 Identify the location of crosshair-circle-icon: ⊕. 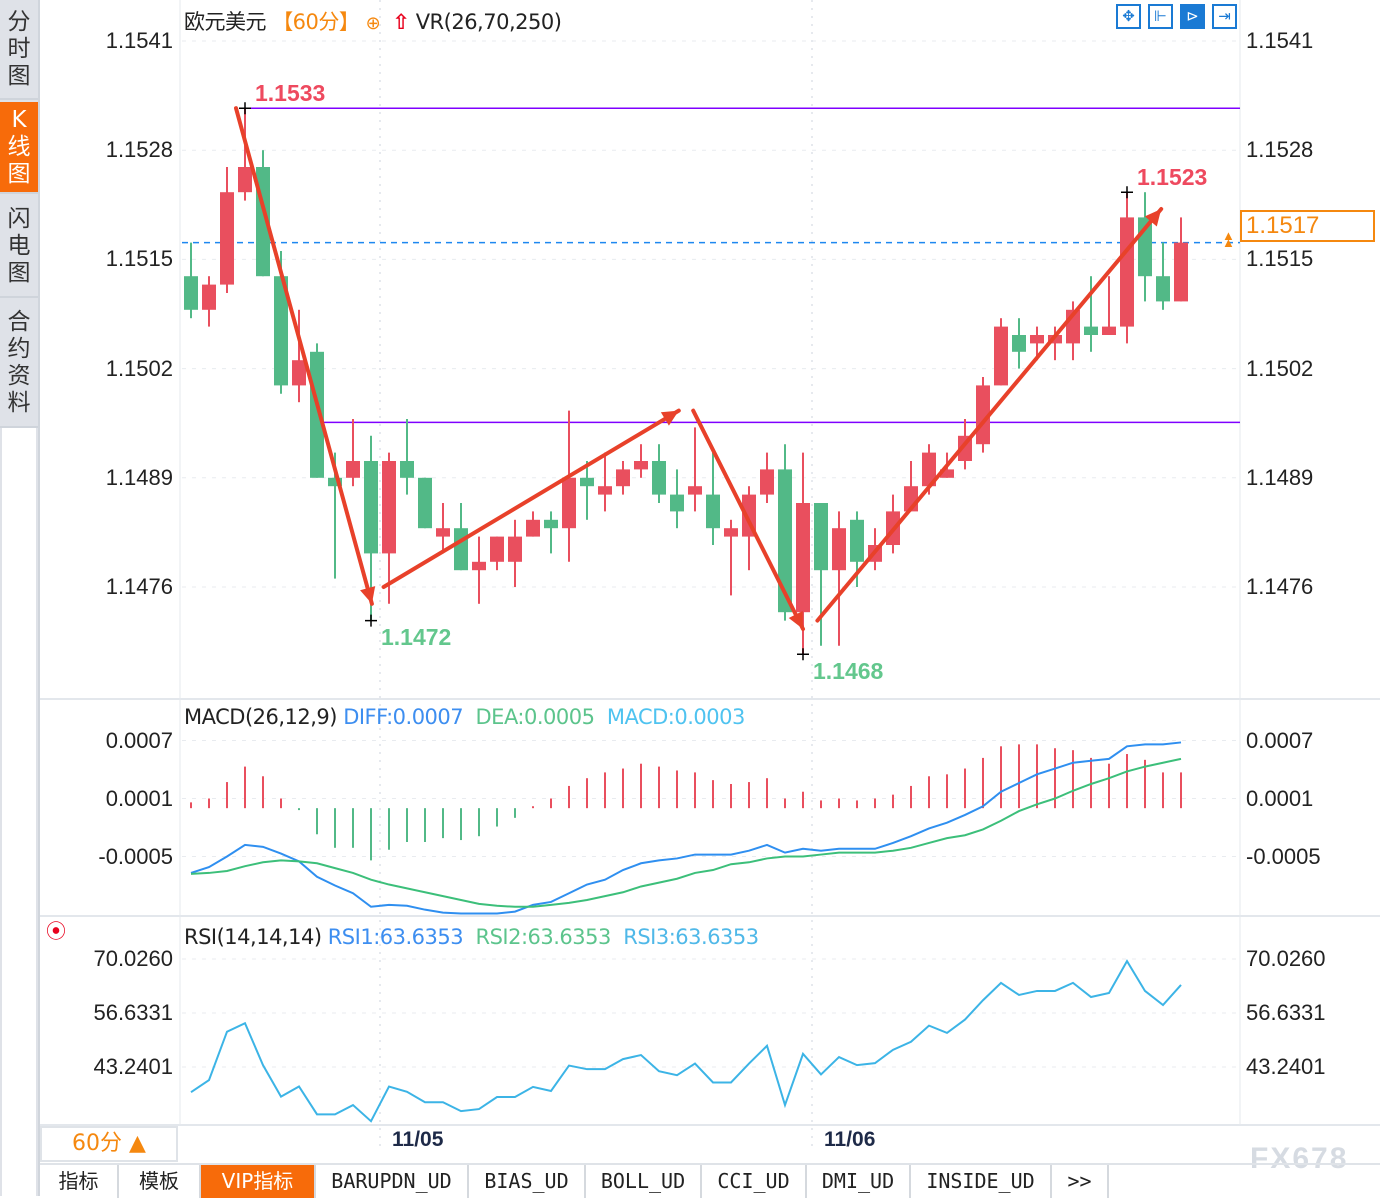
(373, 23).